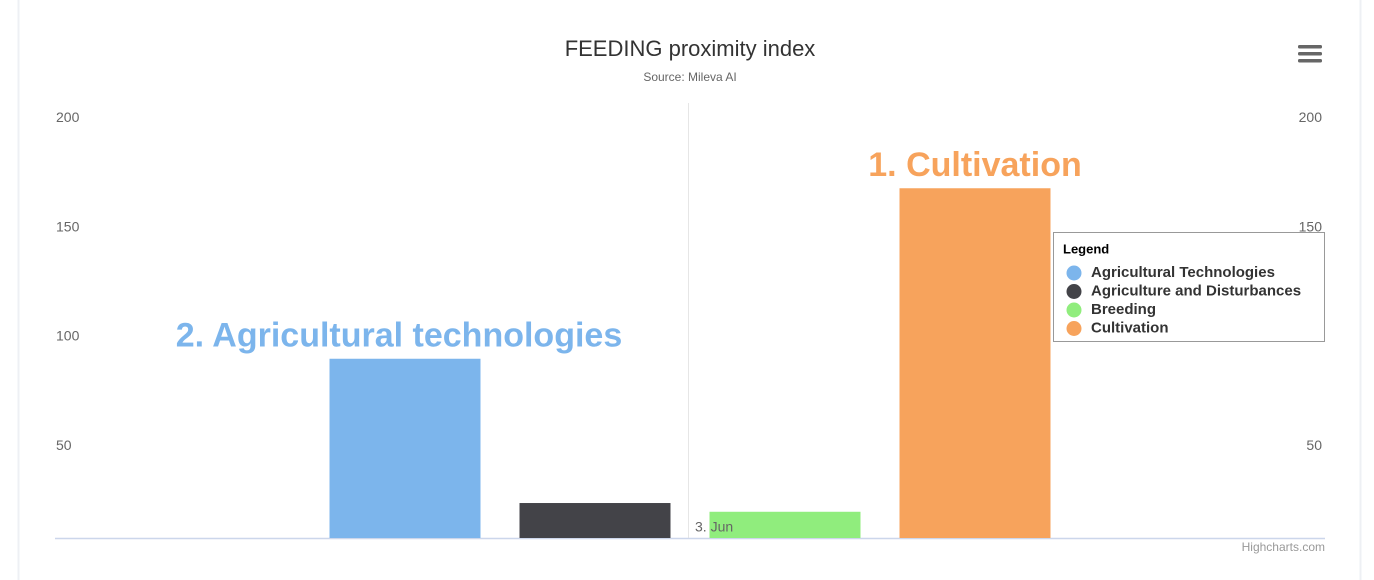 Image resolution: width=1374 pixels, height=580 pixels. I want to click on credits: Highcharts.com, so click(1283, 547).